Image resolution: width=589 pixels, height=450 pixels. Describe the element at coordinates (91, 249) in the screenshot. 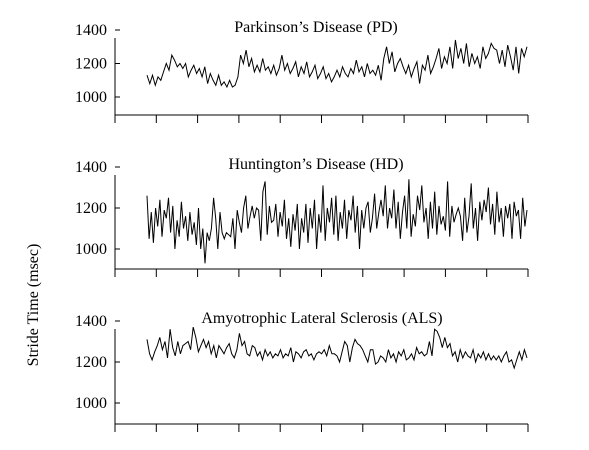

I see `hd-y-tick-label: 1000` at that location.